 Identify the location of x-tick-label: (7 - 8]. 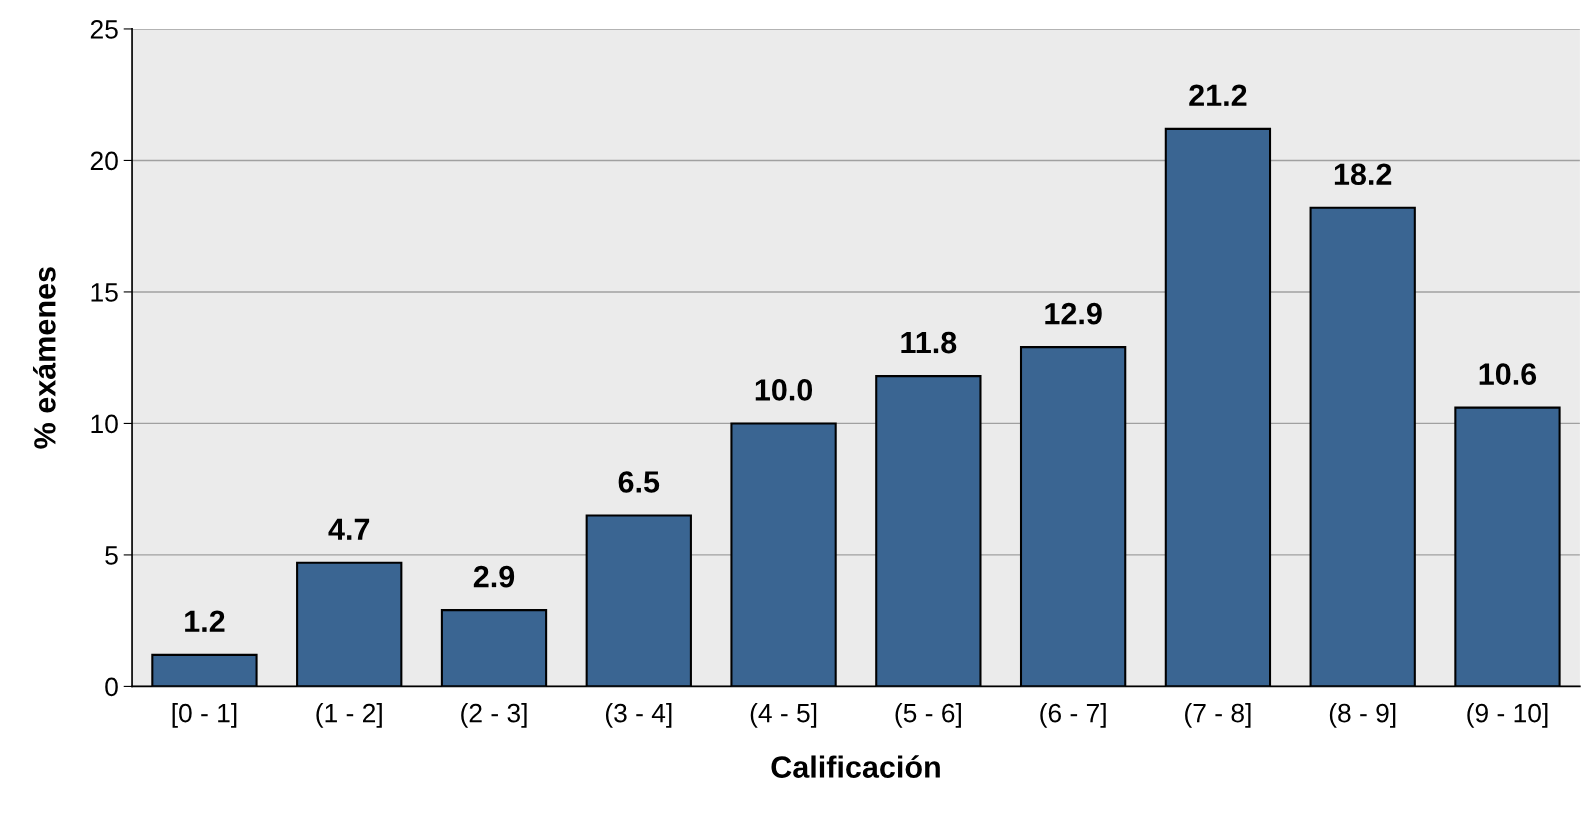
(1218, 715).